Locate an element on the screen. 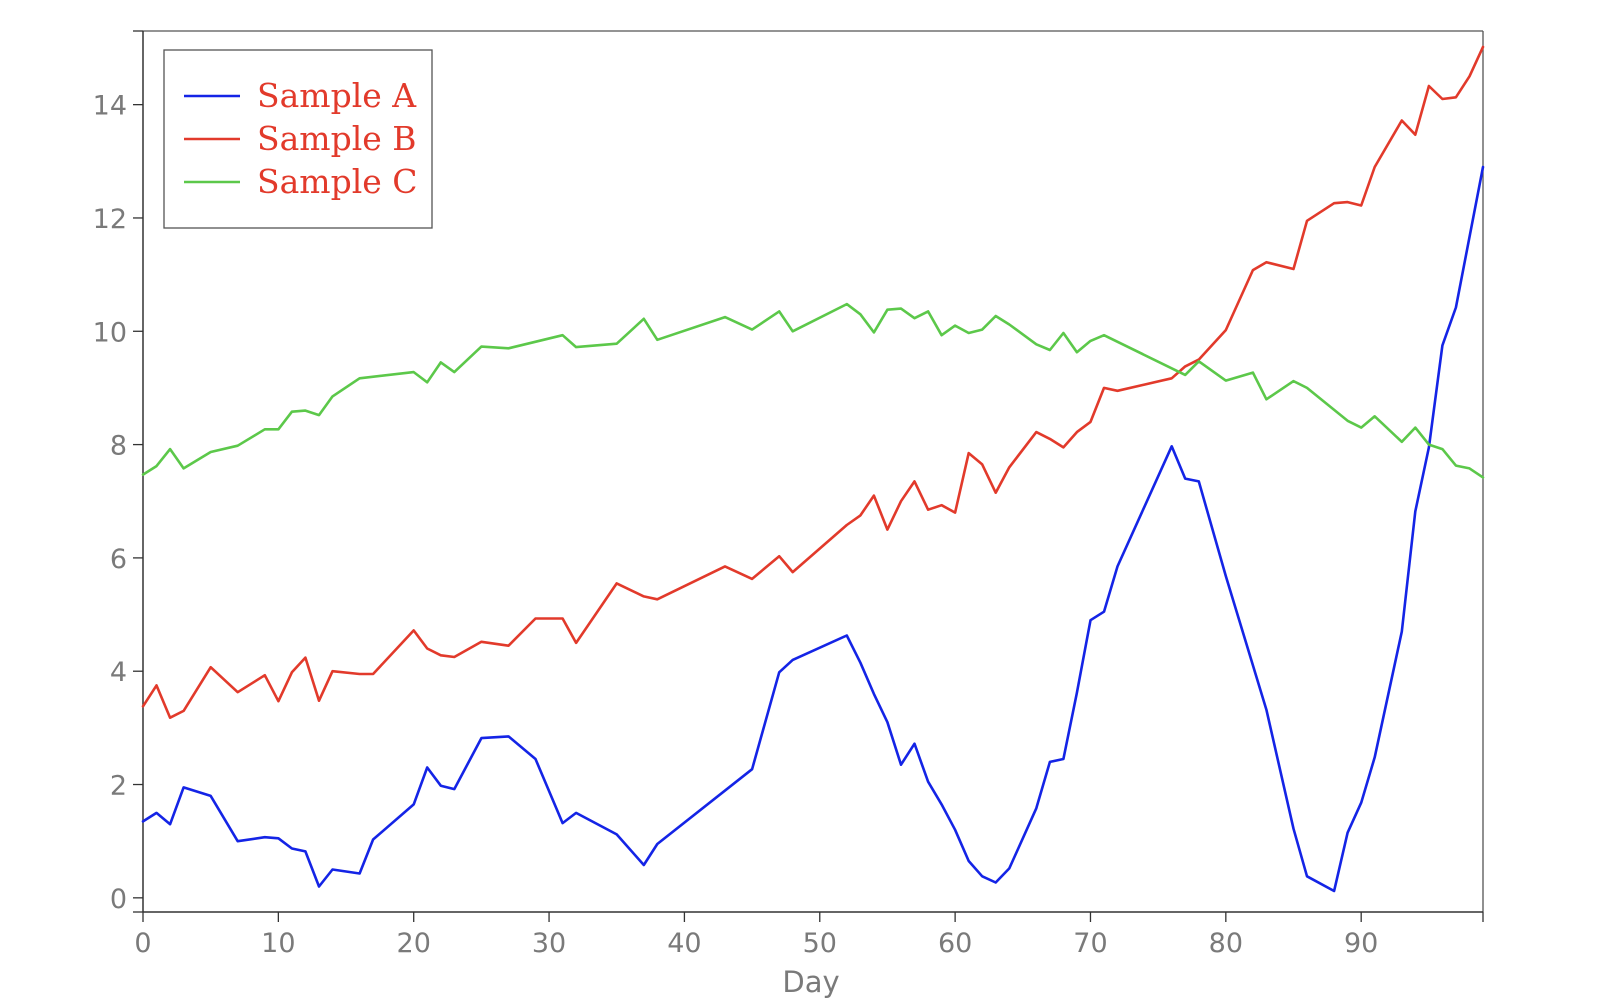 The image size is (1610, 1006). legend-label: Sample A is located at coordinates (337, 95).